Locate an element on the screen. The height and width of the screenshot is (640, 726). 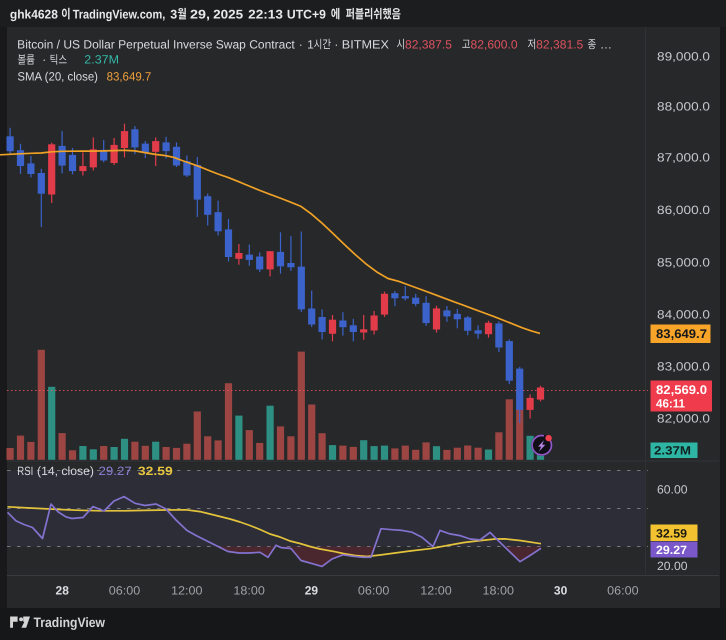
svg-text: 82,381.5 is located at coordinates (559, 44).